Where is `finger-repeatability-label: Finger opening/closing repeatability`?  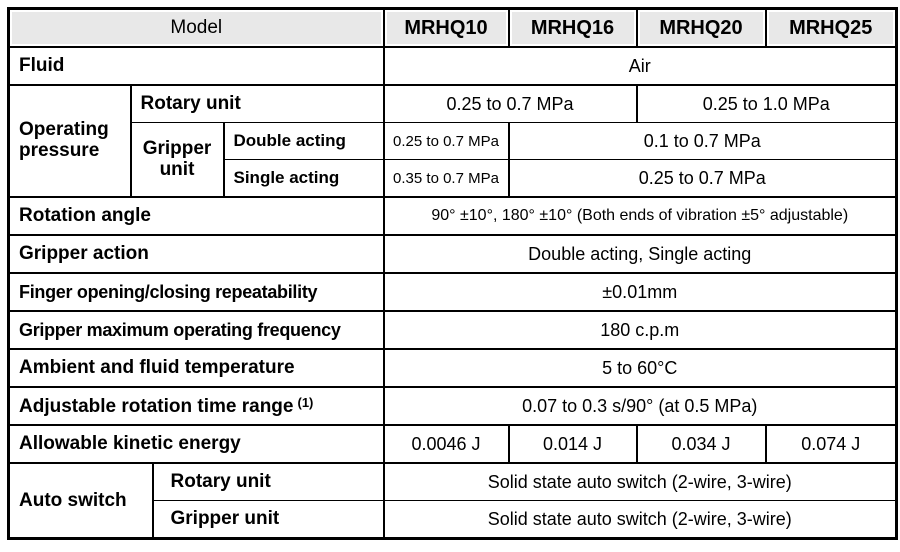 finger-repeatability-label: Finger opening/closing repeatability is located at coordinates (196, 292).